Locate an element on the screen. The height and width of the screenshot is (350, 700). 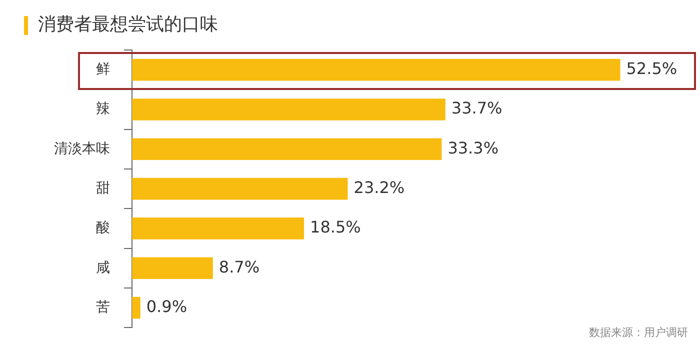
annotation: 数据来源：用户调研 is located at coordinates (638, 332).